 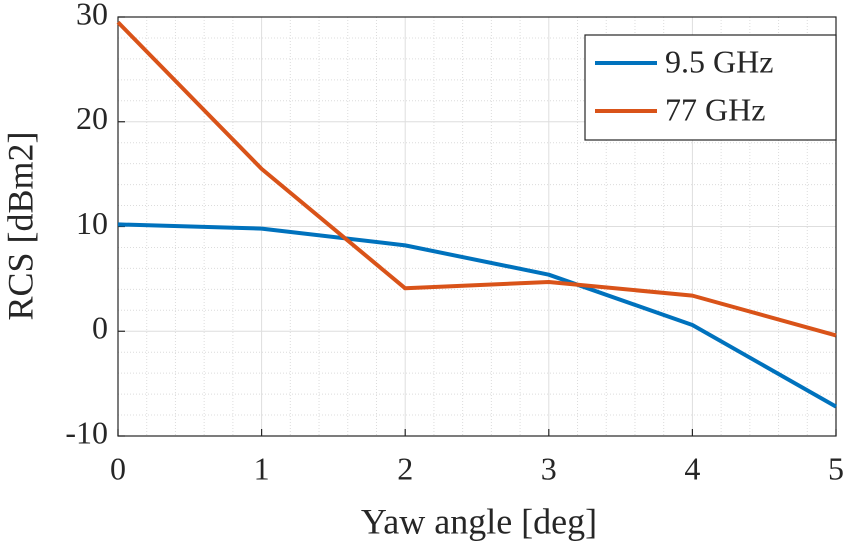 What do you see at coordinates (715, 109) in the screenshot?
I see `legend-label: 77 GHz` at bounding box center [715, 109].